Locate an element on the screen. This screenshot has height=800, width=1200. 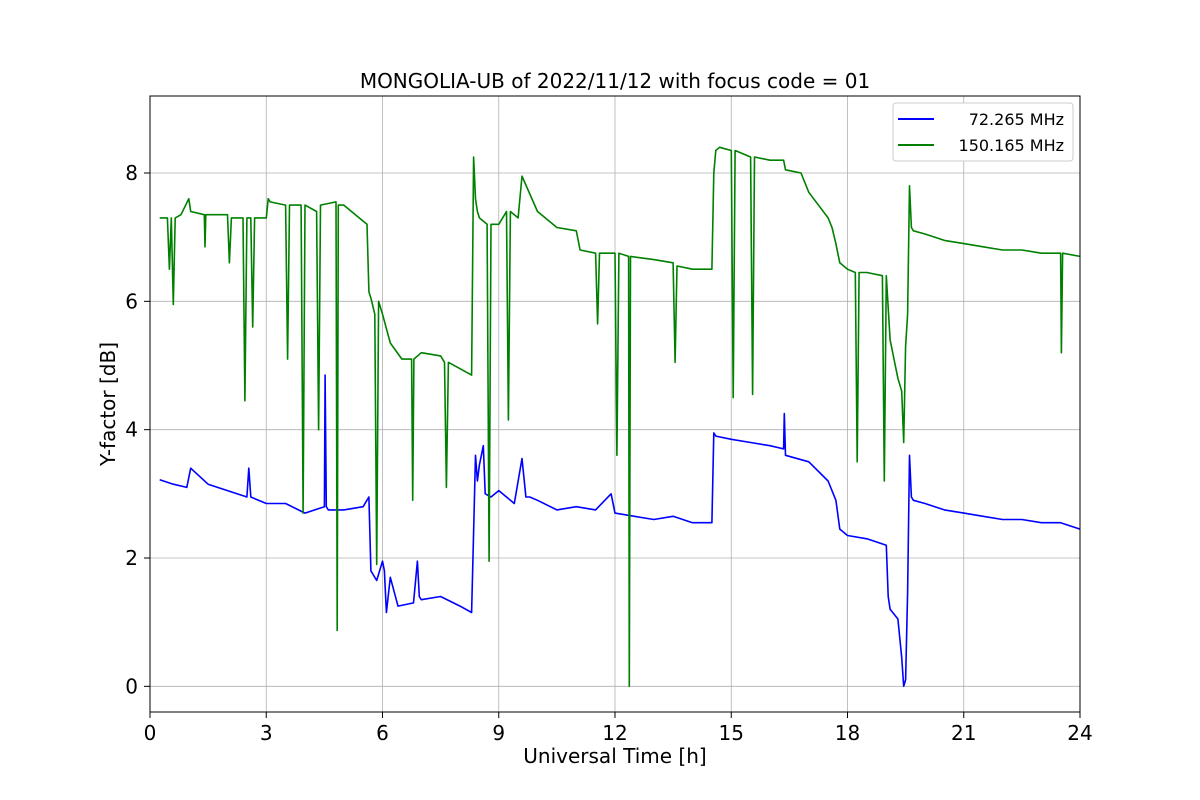
y-tick-label: 8 is located at coordinates (131, 173).